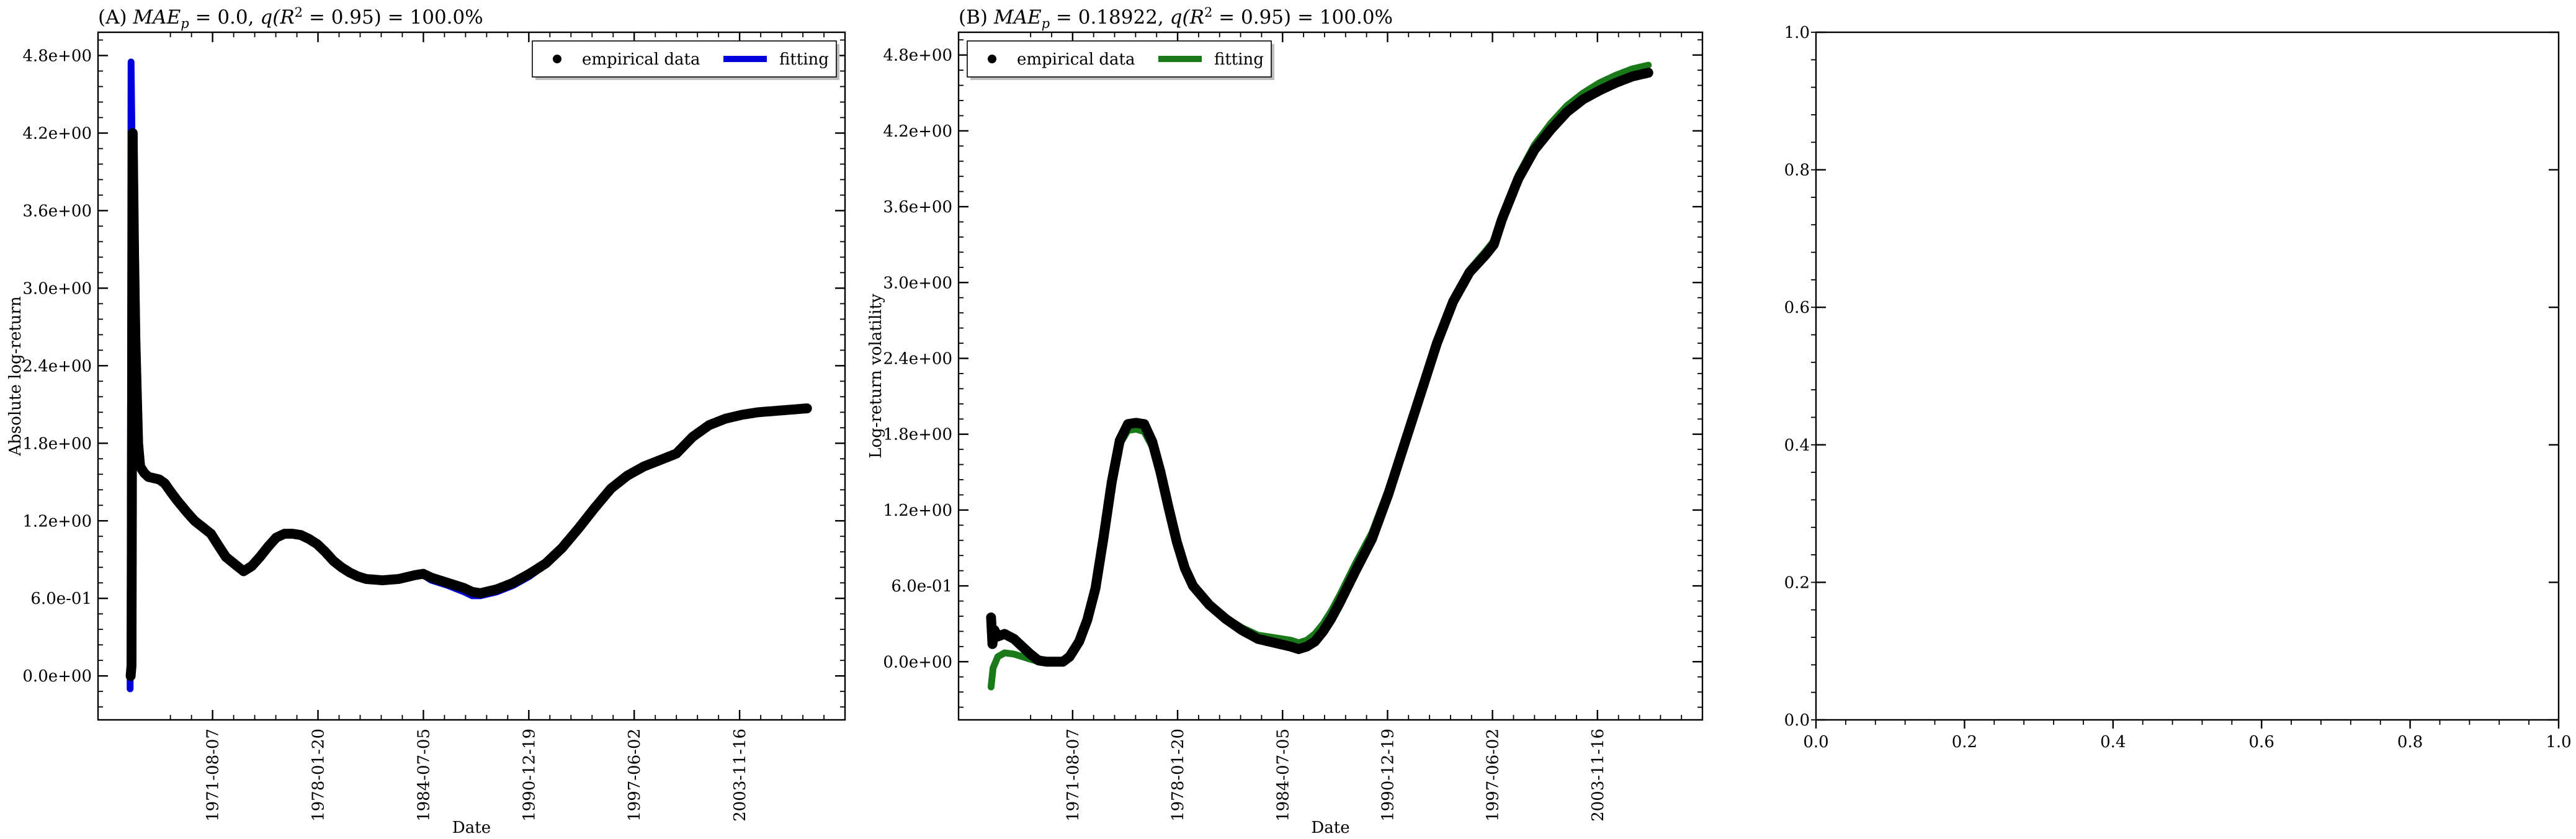  What do you see at coordinates (290, 18) in the screenshot?
I see `panel-title: (A) MAEp = 0.0, q(R2 = 0.95) = 100.0%` at bounding box center [290, 18].